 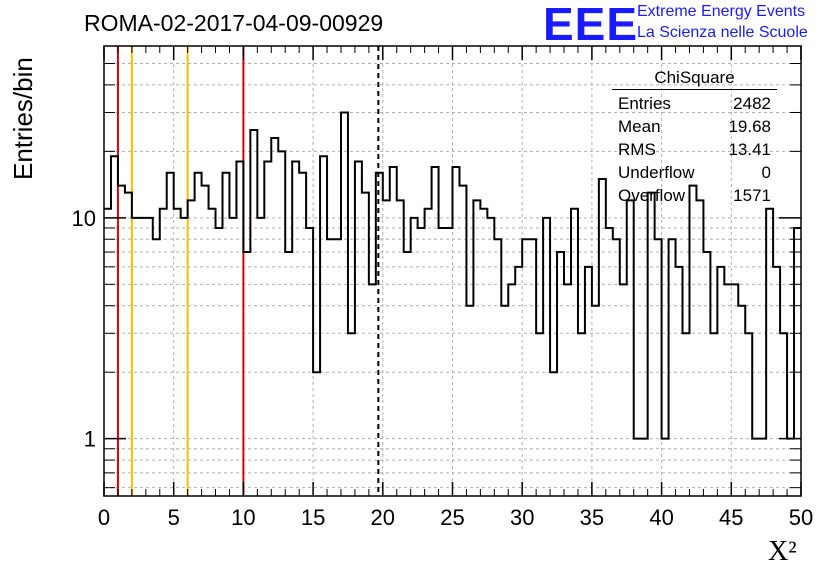 What do you see at coordinates (243, 517) in the screenshot?
I see `x-tick-label: 10` at bounding box center [243, 517].